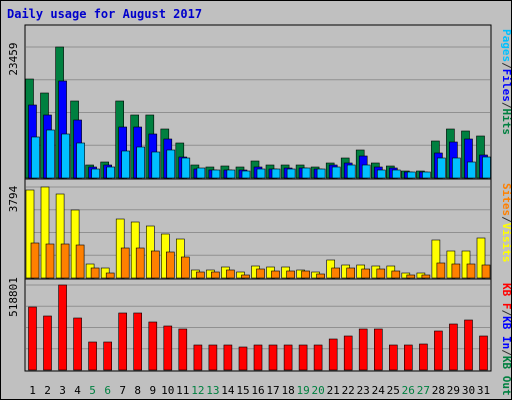  I want to click on x-tick-label: 13, so click(212, 390).